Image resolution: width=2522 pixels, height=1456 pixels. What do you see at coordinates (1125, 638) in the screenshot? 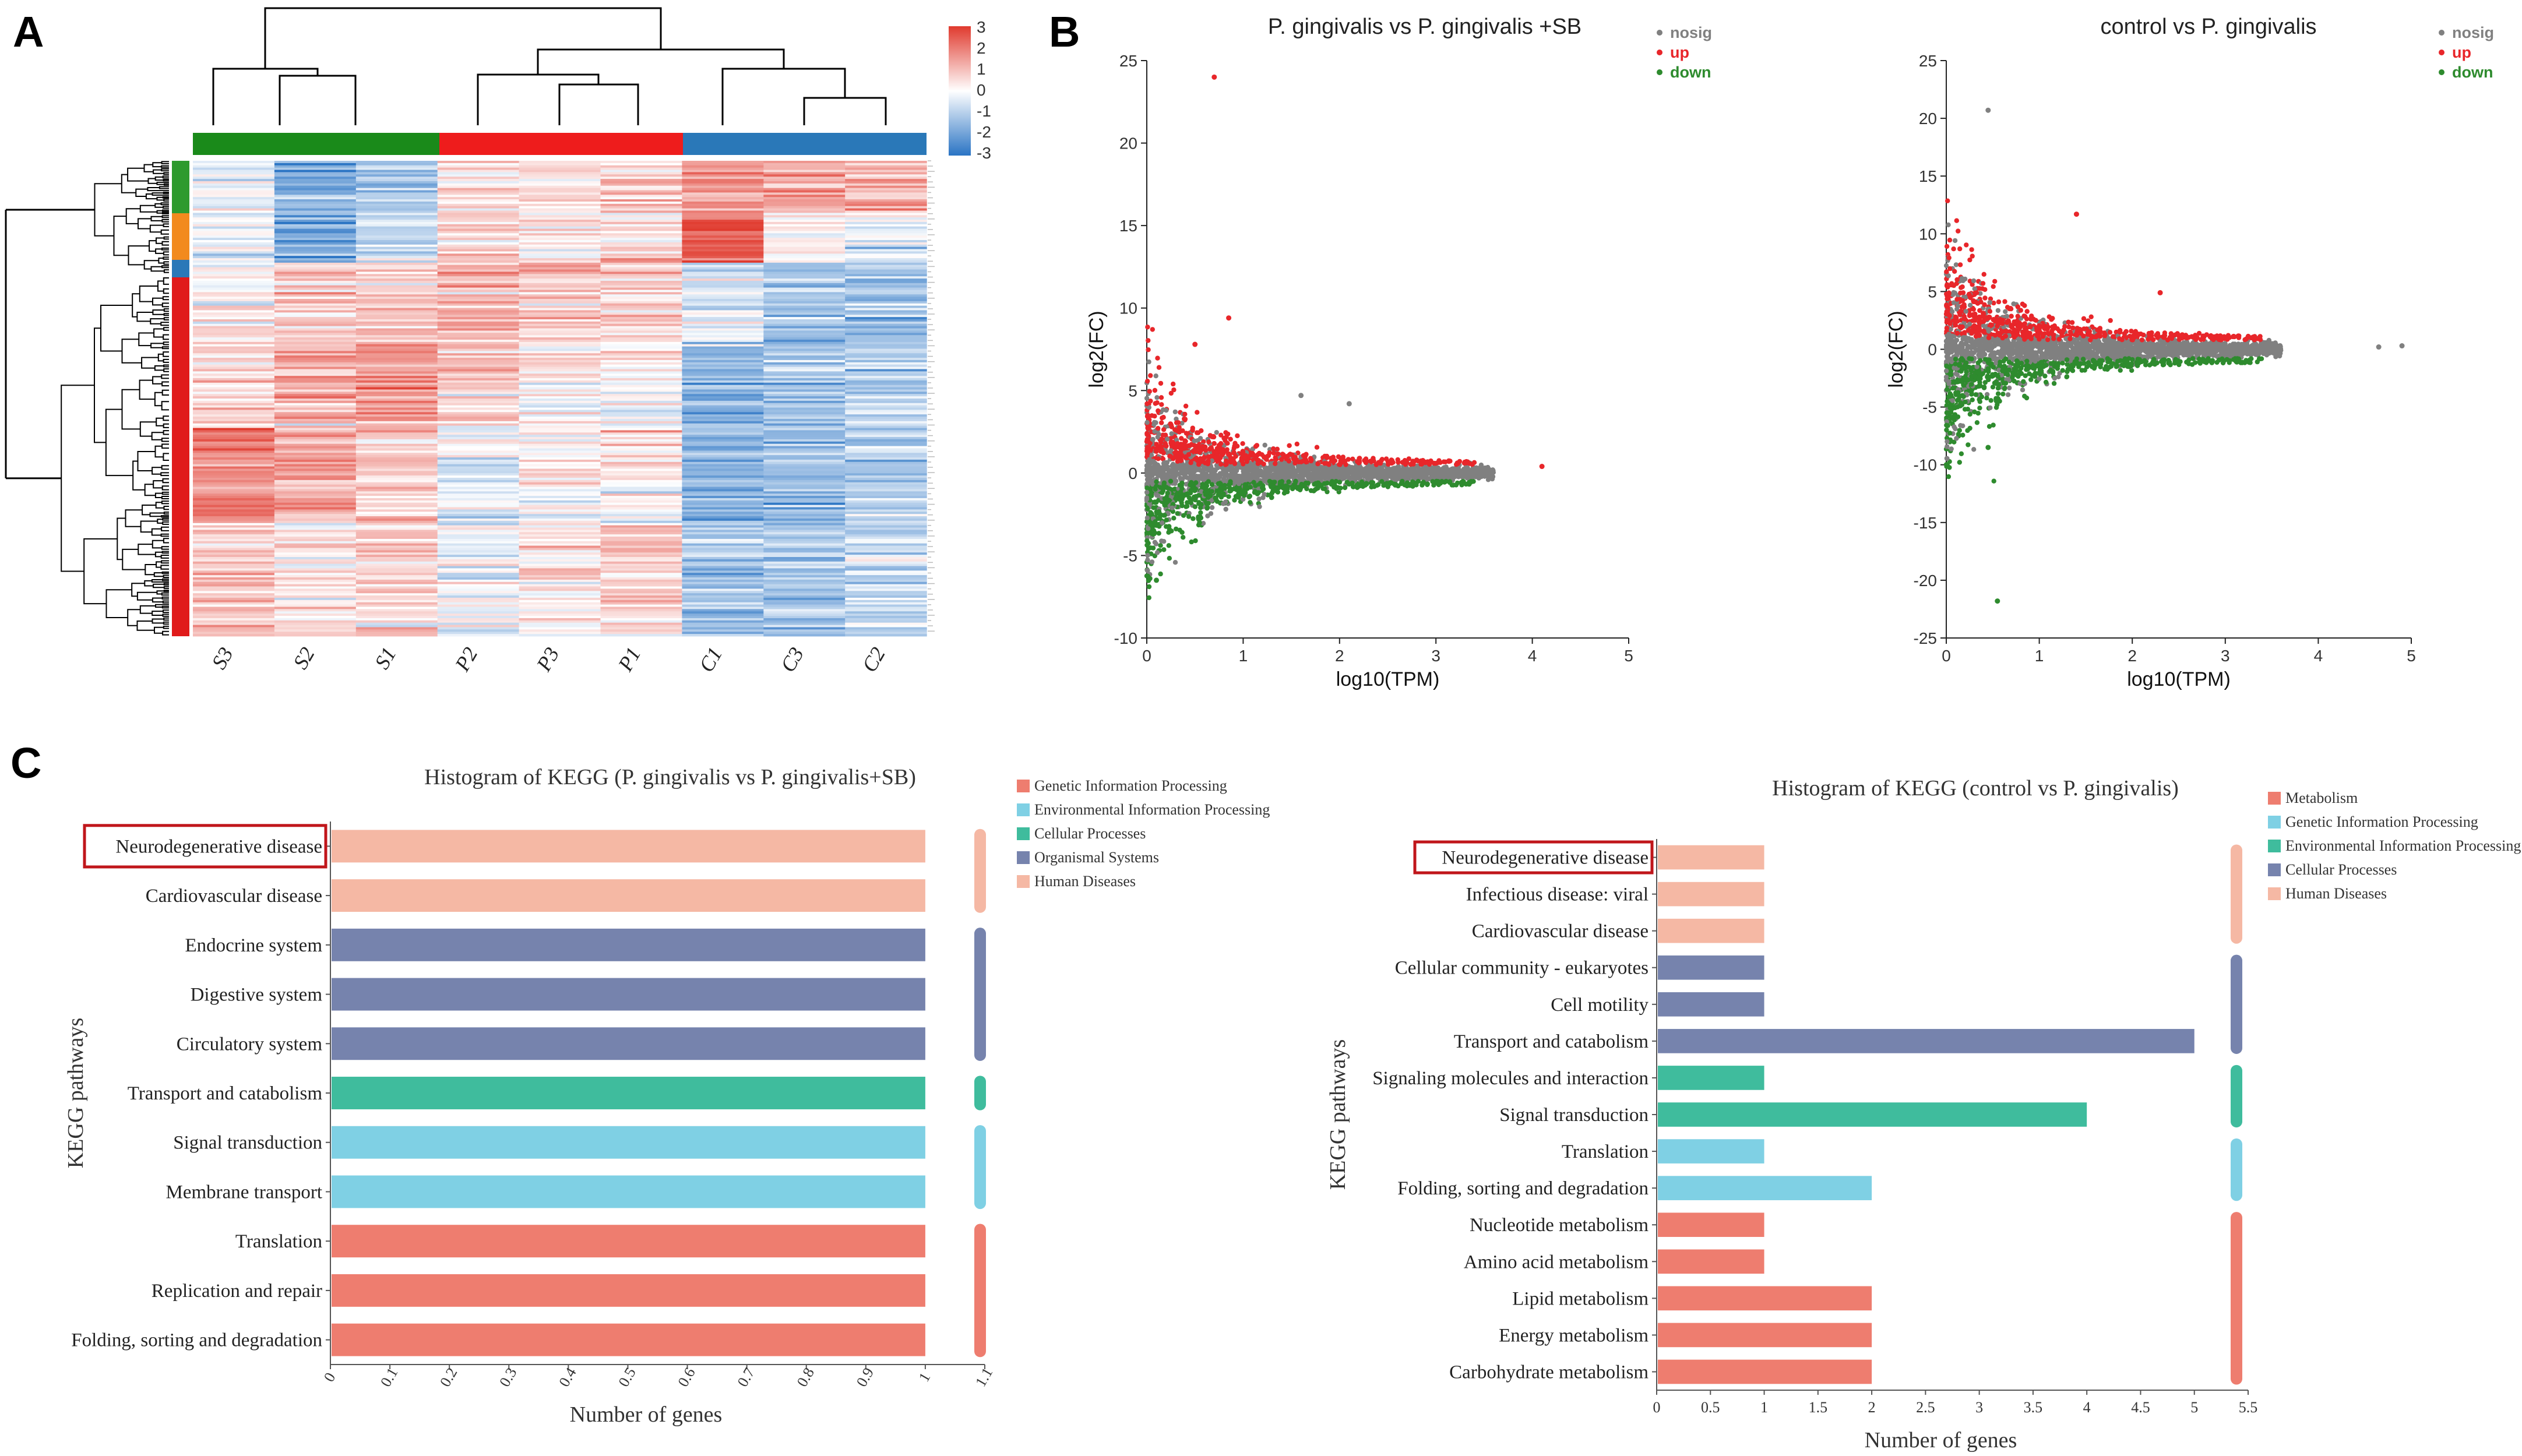
I see `y-tick-label: -10` at bounding box center [1125, 638].